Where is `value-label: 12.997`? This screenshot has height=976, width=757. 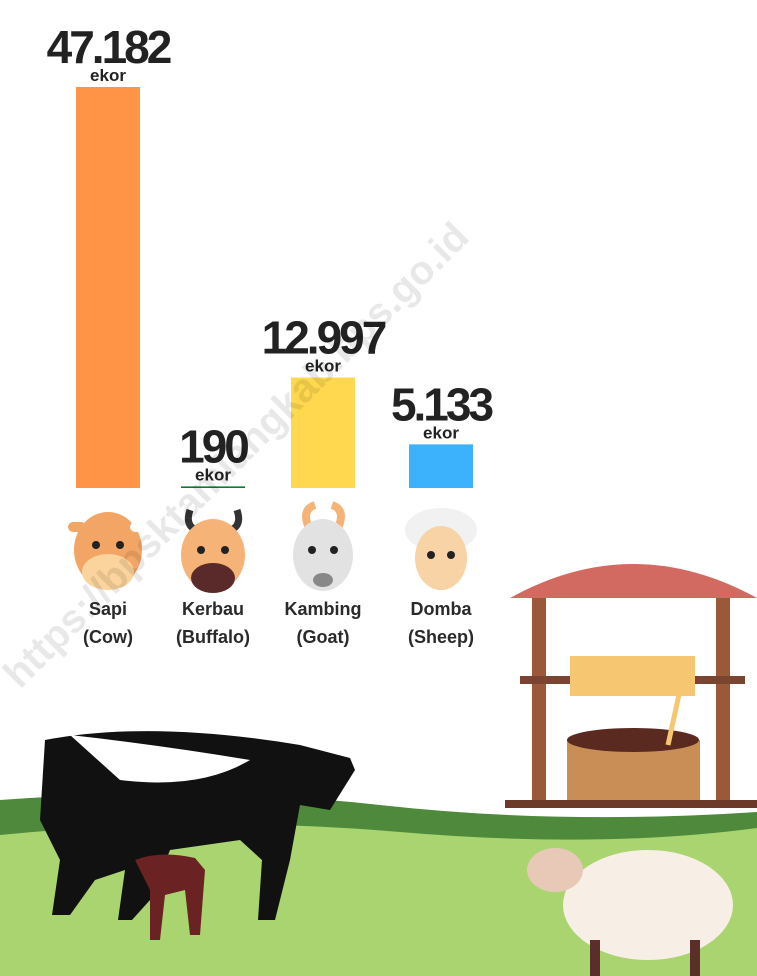 value-label: 12.997 is located at coordinates (324, 338).